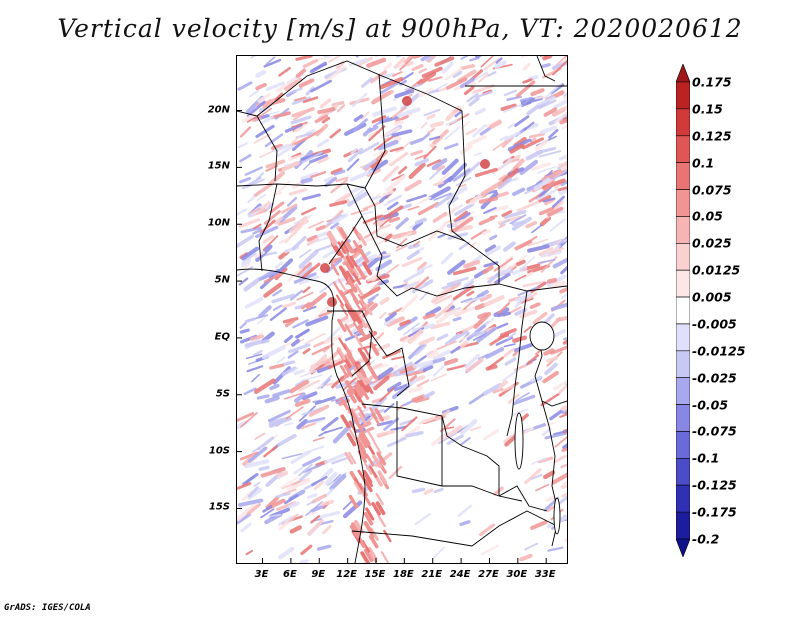  I want to click on colorbar-label: 0.025, so click(712, 243).